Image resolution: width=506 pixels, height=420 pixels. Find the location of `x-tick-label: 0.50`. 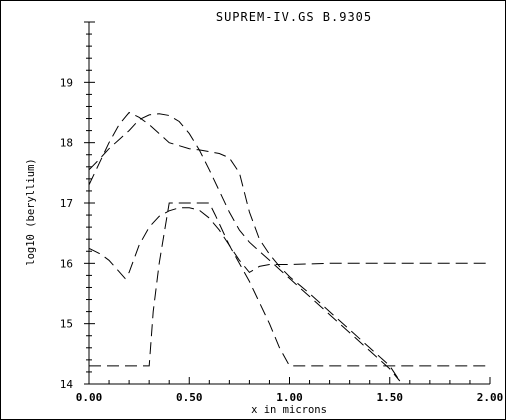

x-tick-label: 0.50 is located at coordinates (189, 397).